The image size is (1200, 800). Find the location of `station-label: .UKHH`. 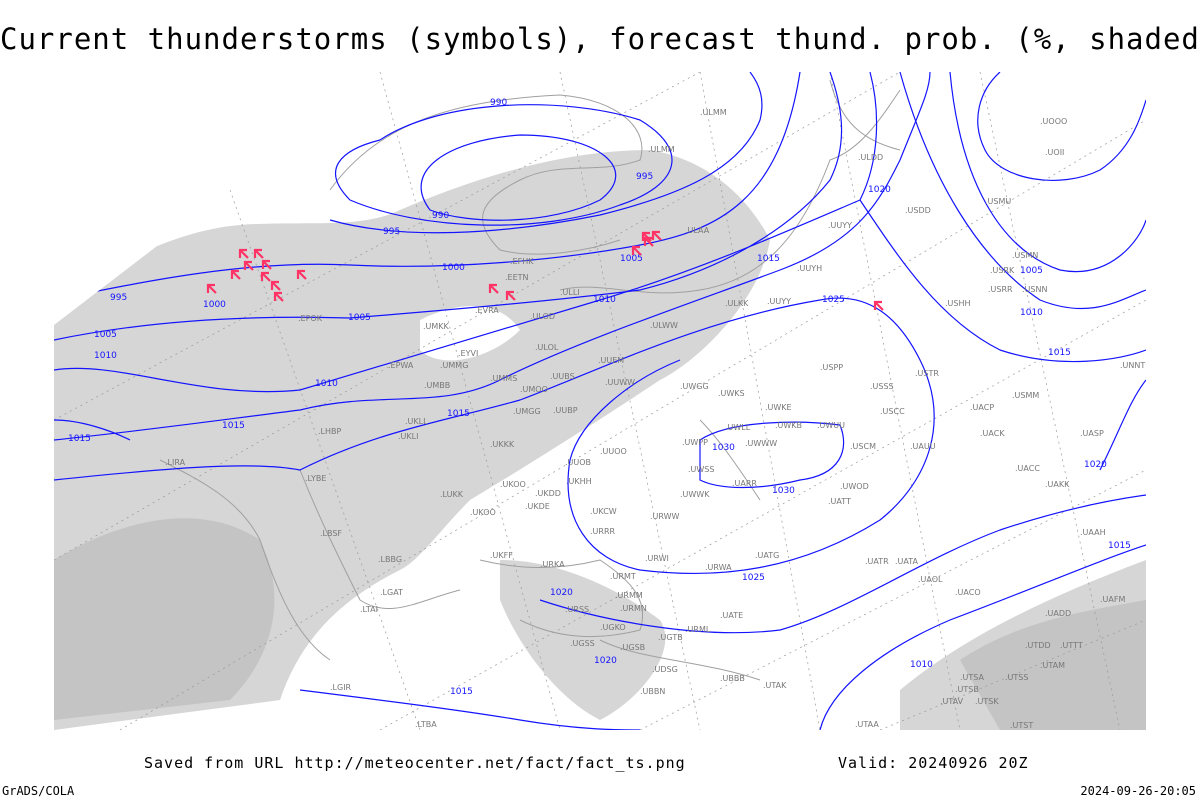

station-label: .UKHH is located at coordinates (579, 481).